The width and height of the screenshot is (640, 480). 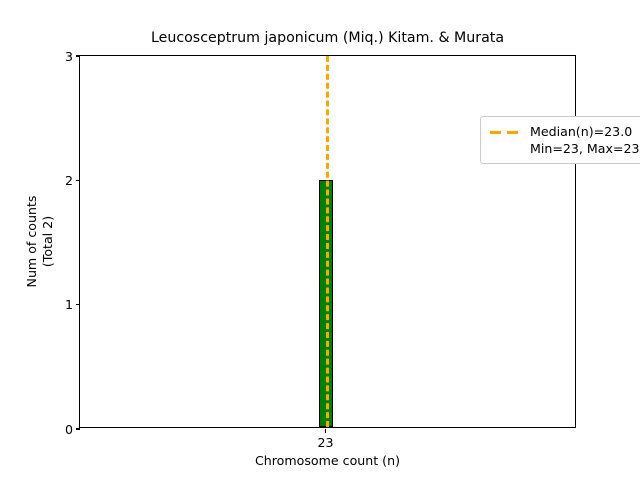 What do you see at coordinates (327, 460) in the screenshot?
I see `x-axis-label: Chromosome count (n)` at bounding box center [327, 460].